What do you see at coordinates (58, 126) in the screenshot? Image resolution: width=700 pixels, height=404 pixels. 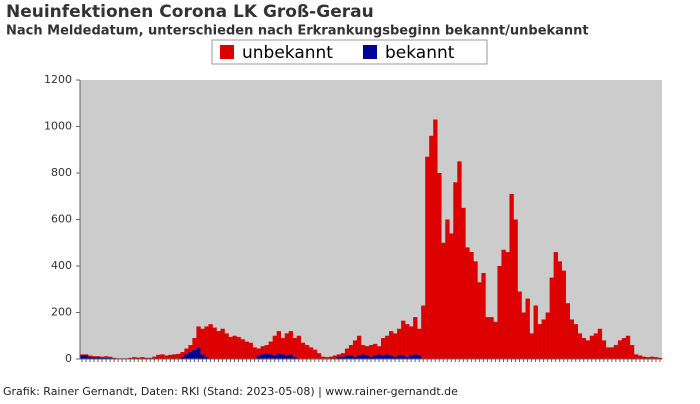 I see `y-tick-label: 1000` at bounding box center [58, 126].